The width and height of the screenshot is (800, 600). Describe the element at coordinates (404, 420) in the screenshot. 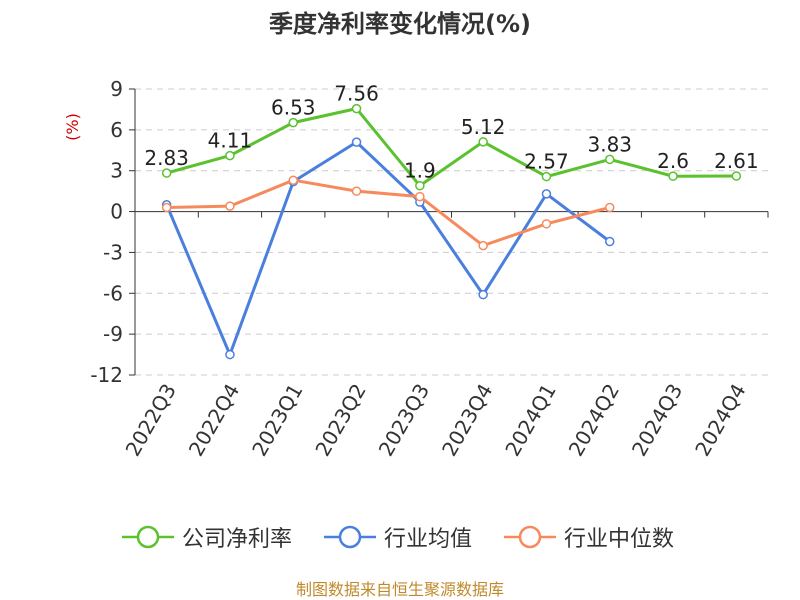

I see `x-tick-label: 2023Q3` at that location.